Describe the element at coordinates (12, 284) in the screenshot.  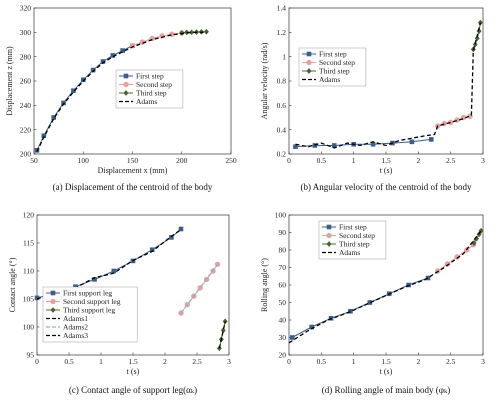
I see `y-axis-label: Contact angle (°)` at that location.